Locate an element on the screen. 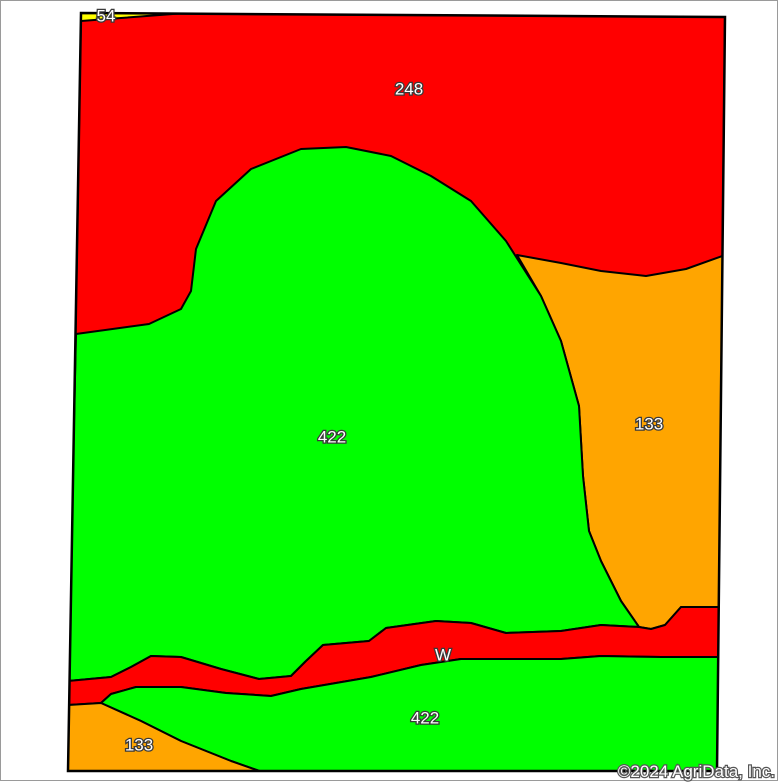 The image size is (778, 782). label-unit-422-bottom: 422 is located at coordinates (425, 717).